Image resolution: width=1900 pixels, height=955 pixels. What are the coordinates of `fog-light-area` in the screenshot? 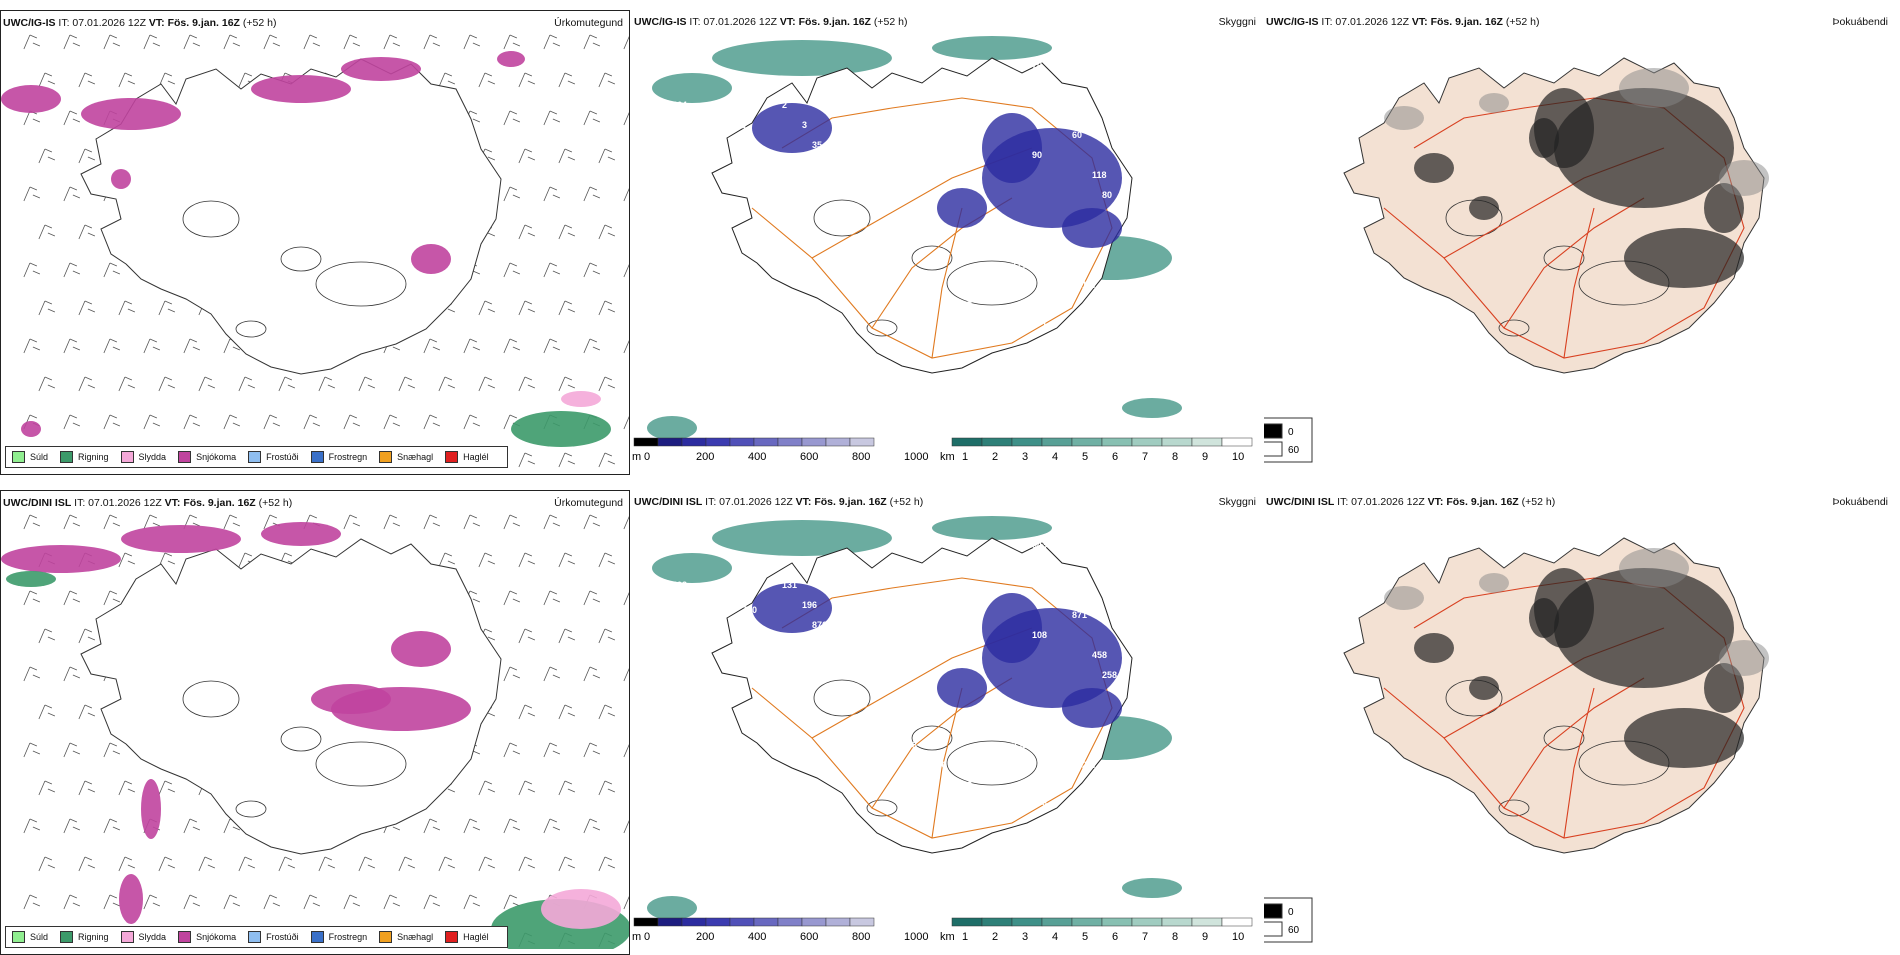 It's located at (1744, 178).